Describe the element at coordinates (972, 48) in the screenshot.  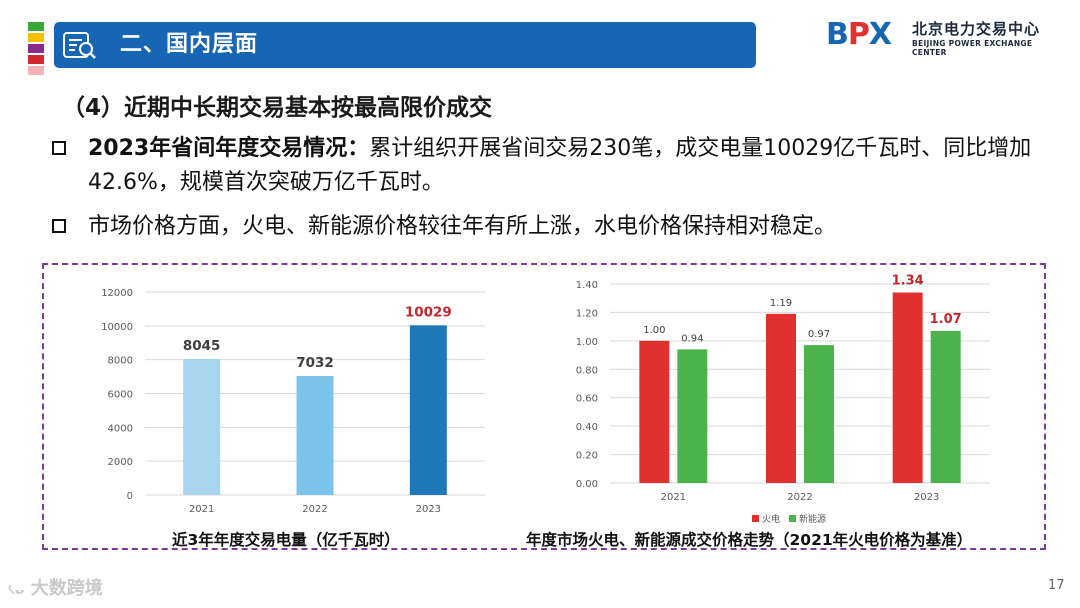
I see `logo-name-en: BEIJING POWER EXCHANGE CENTER` at that location.